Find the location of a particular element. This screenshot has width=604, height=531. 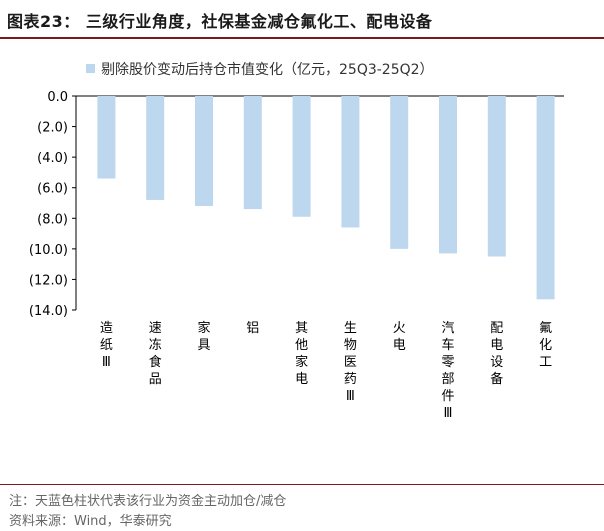

category-label: 家具 is located at coordinates (203, 336).